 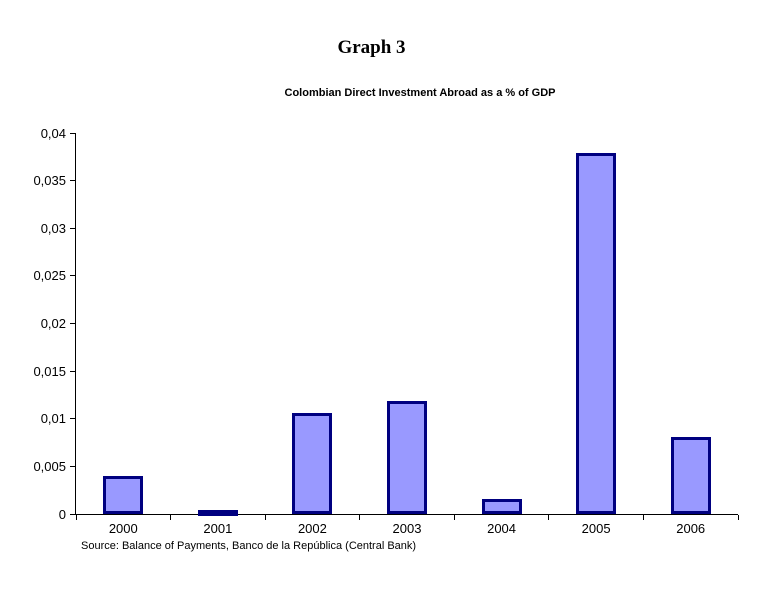 I want to click on bar-2001, so click(x=217, y=513).